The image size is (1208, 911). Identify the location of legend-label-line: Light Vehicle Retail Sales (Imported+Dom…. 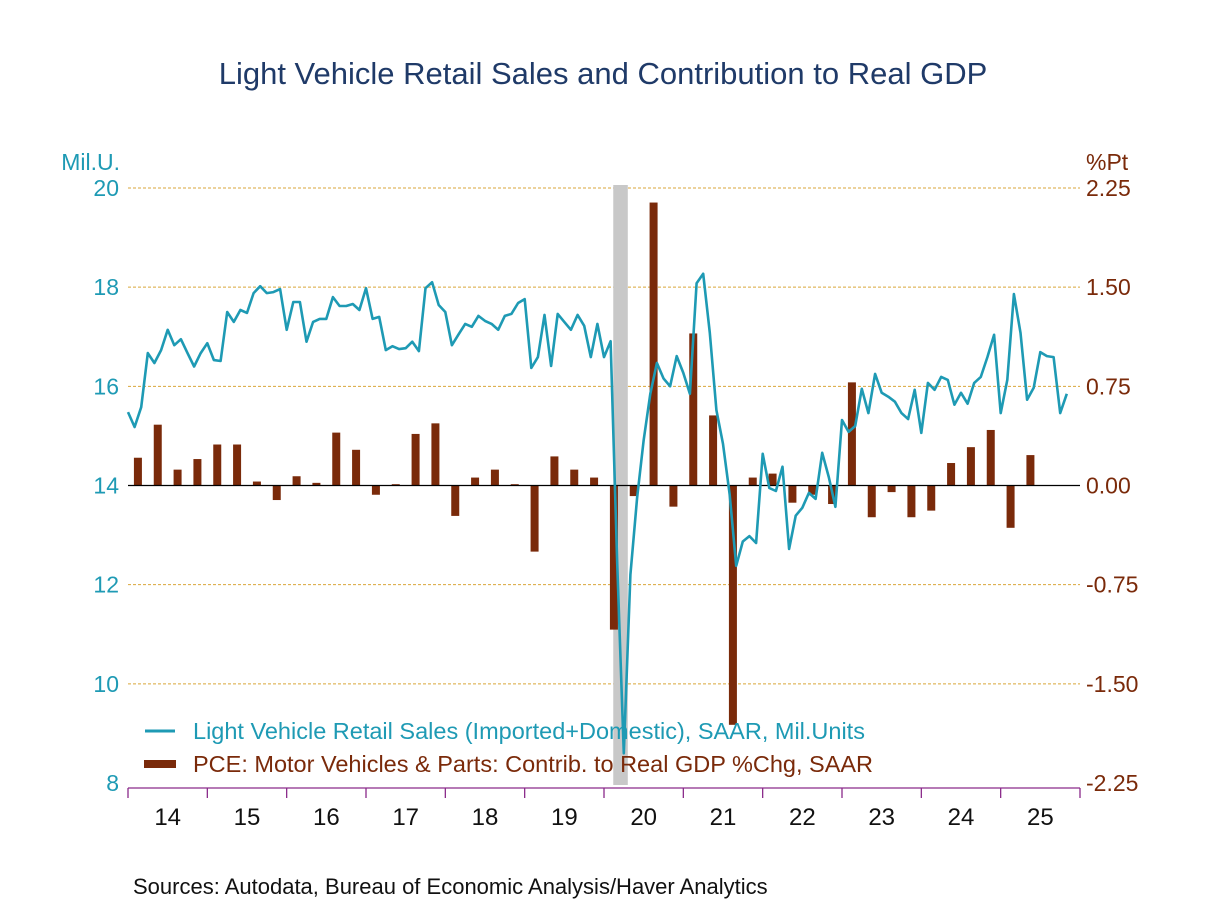
(529, 731).